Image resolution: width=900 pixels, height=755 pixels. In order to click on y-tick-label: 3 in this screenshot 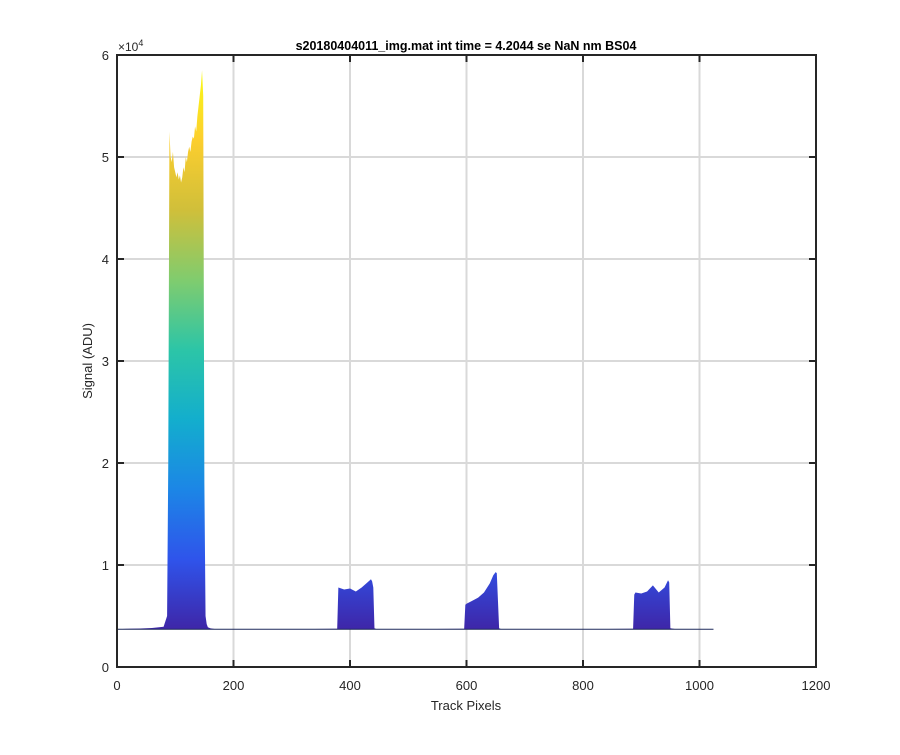, I will do `click(105, 361)`.